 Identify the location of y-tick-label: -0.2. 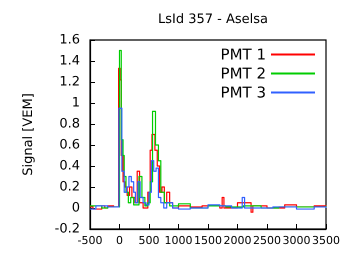
(67, 229).